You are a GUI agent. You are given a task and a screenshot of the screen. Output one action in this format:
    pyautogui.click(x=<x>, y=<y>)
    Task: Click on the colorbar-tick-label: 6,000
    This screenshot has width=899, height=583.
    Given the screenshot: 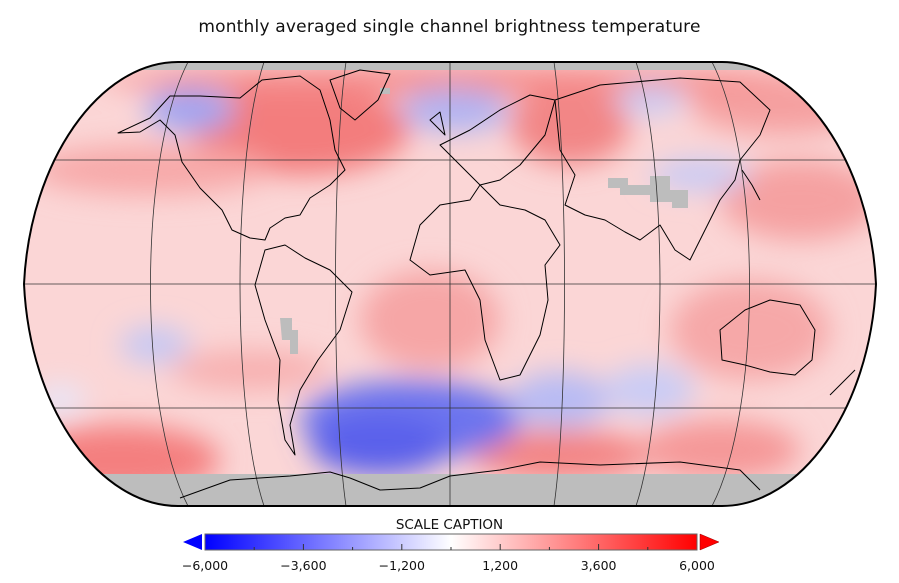 What is the action you would take?
    pyautogui.click(x=697, y=565)
    